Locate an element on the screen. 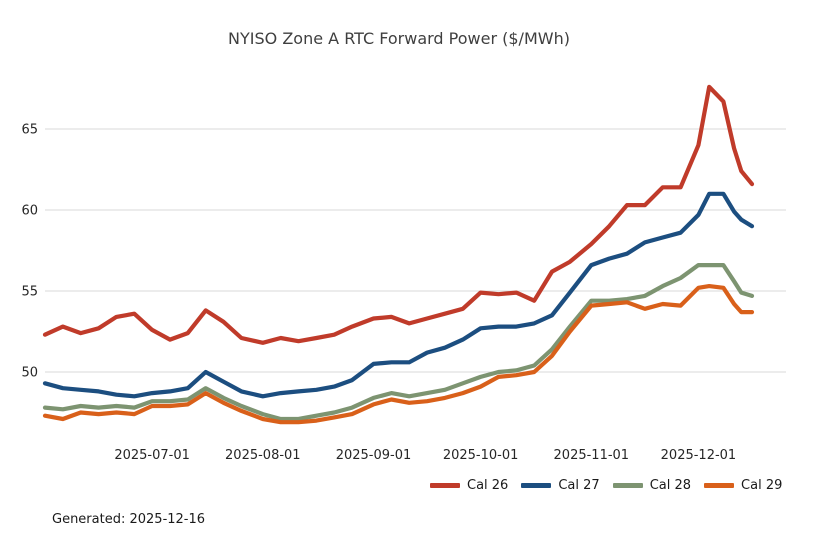  x-tick-label-2025-08-01: 2025-08-01 is located at coordinates (263, 455).